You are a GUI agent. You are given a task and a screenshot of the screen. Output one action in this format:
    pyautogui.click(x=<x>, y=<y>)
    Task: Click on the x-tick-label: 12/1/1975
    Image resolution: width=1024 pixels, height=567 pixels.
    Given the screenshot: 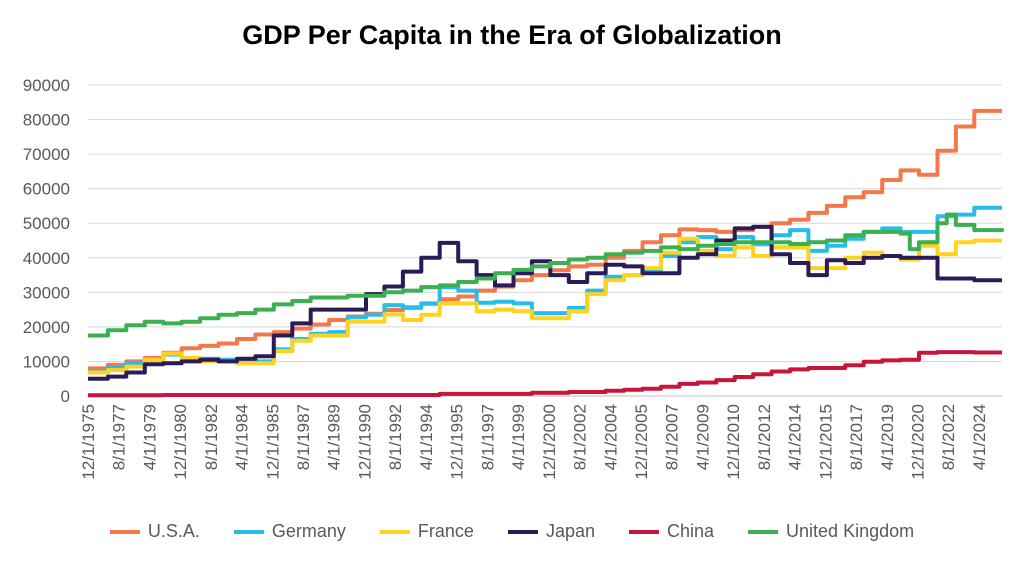 What is the action you would take?
    pyautogui.click(x=88, y=442)
    